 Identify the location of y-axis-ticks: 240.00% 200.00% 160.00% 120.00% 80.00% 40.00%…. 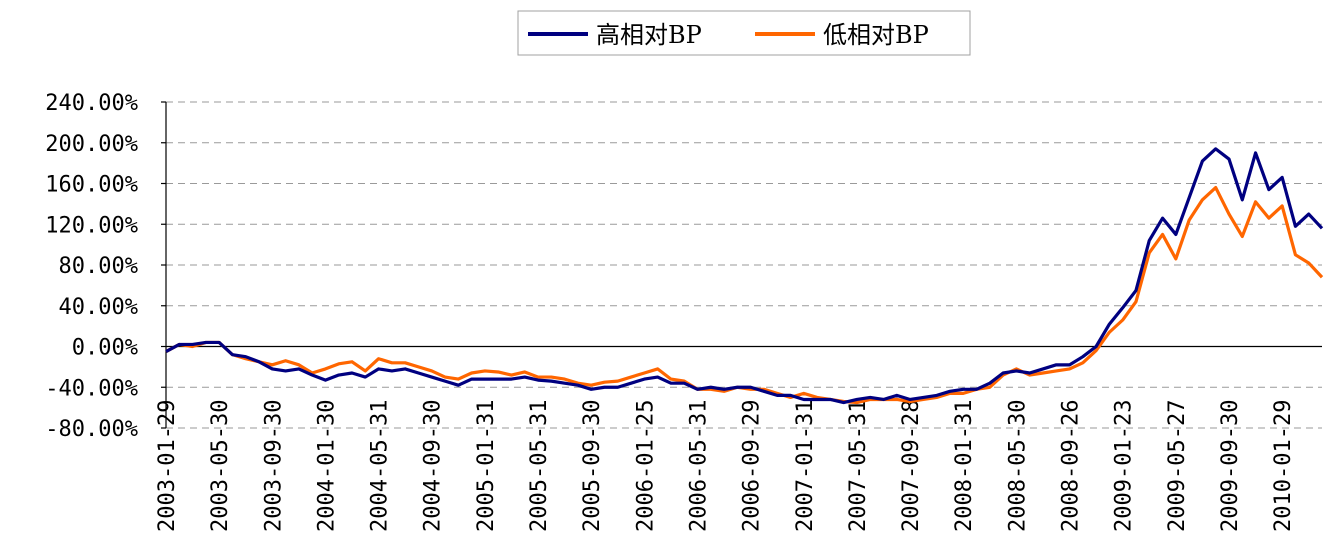
(91, 266).